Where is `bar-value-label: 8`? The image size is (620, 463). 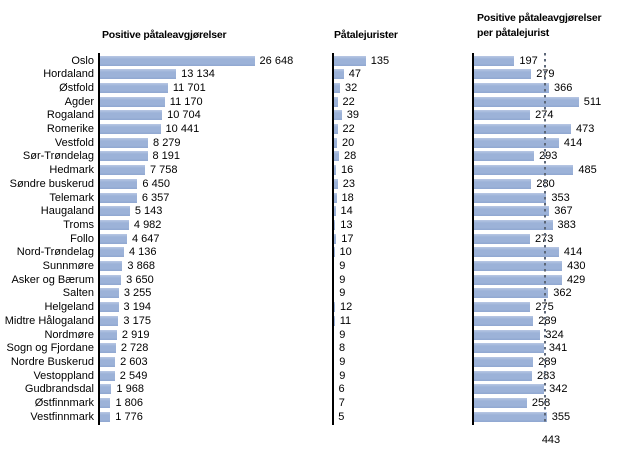 bar-value-label: 8 is located at coordinates (342, 348).